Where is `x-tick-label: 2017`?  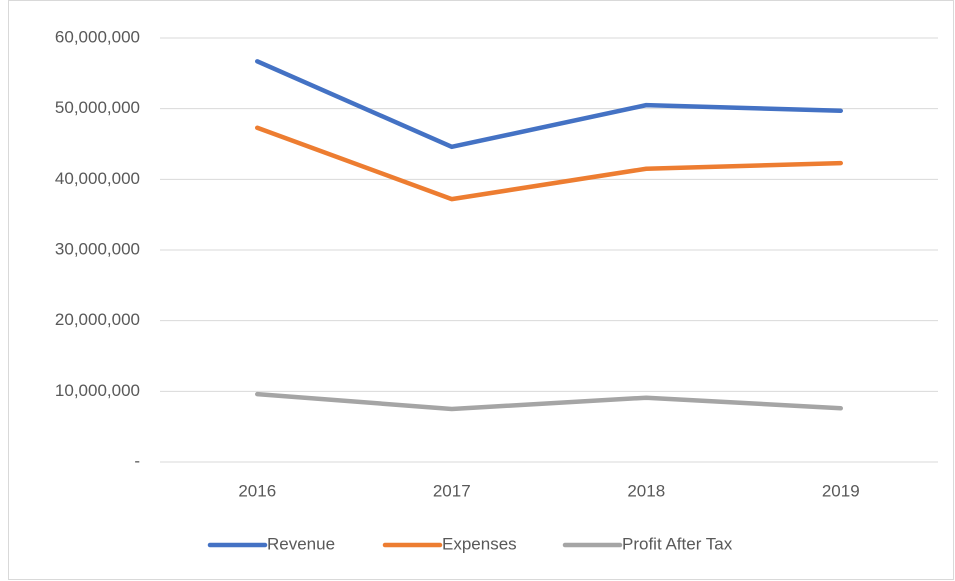 x-tick-label: 2017 is located at coordinates (452, 490).